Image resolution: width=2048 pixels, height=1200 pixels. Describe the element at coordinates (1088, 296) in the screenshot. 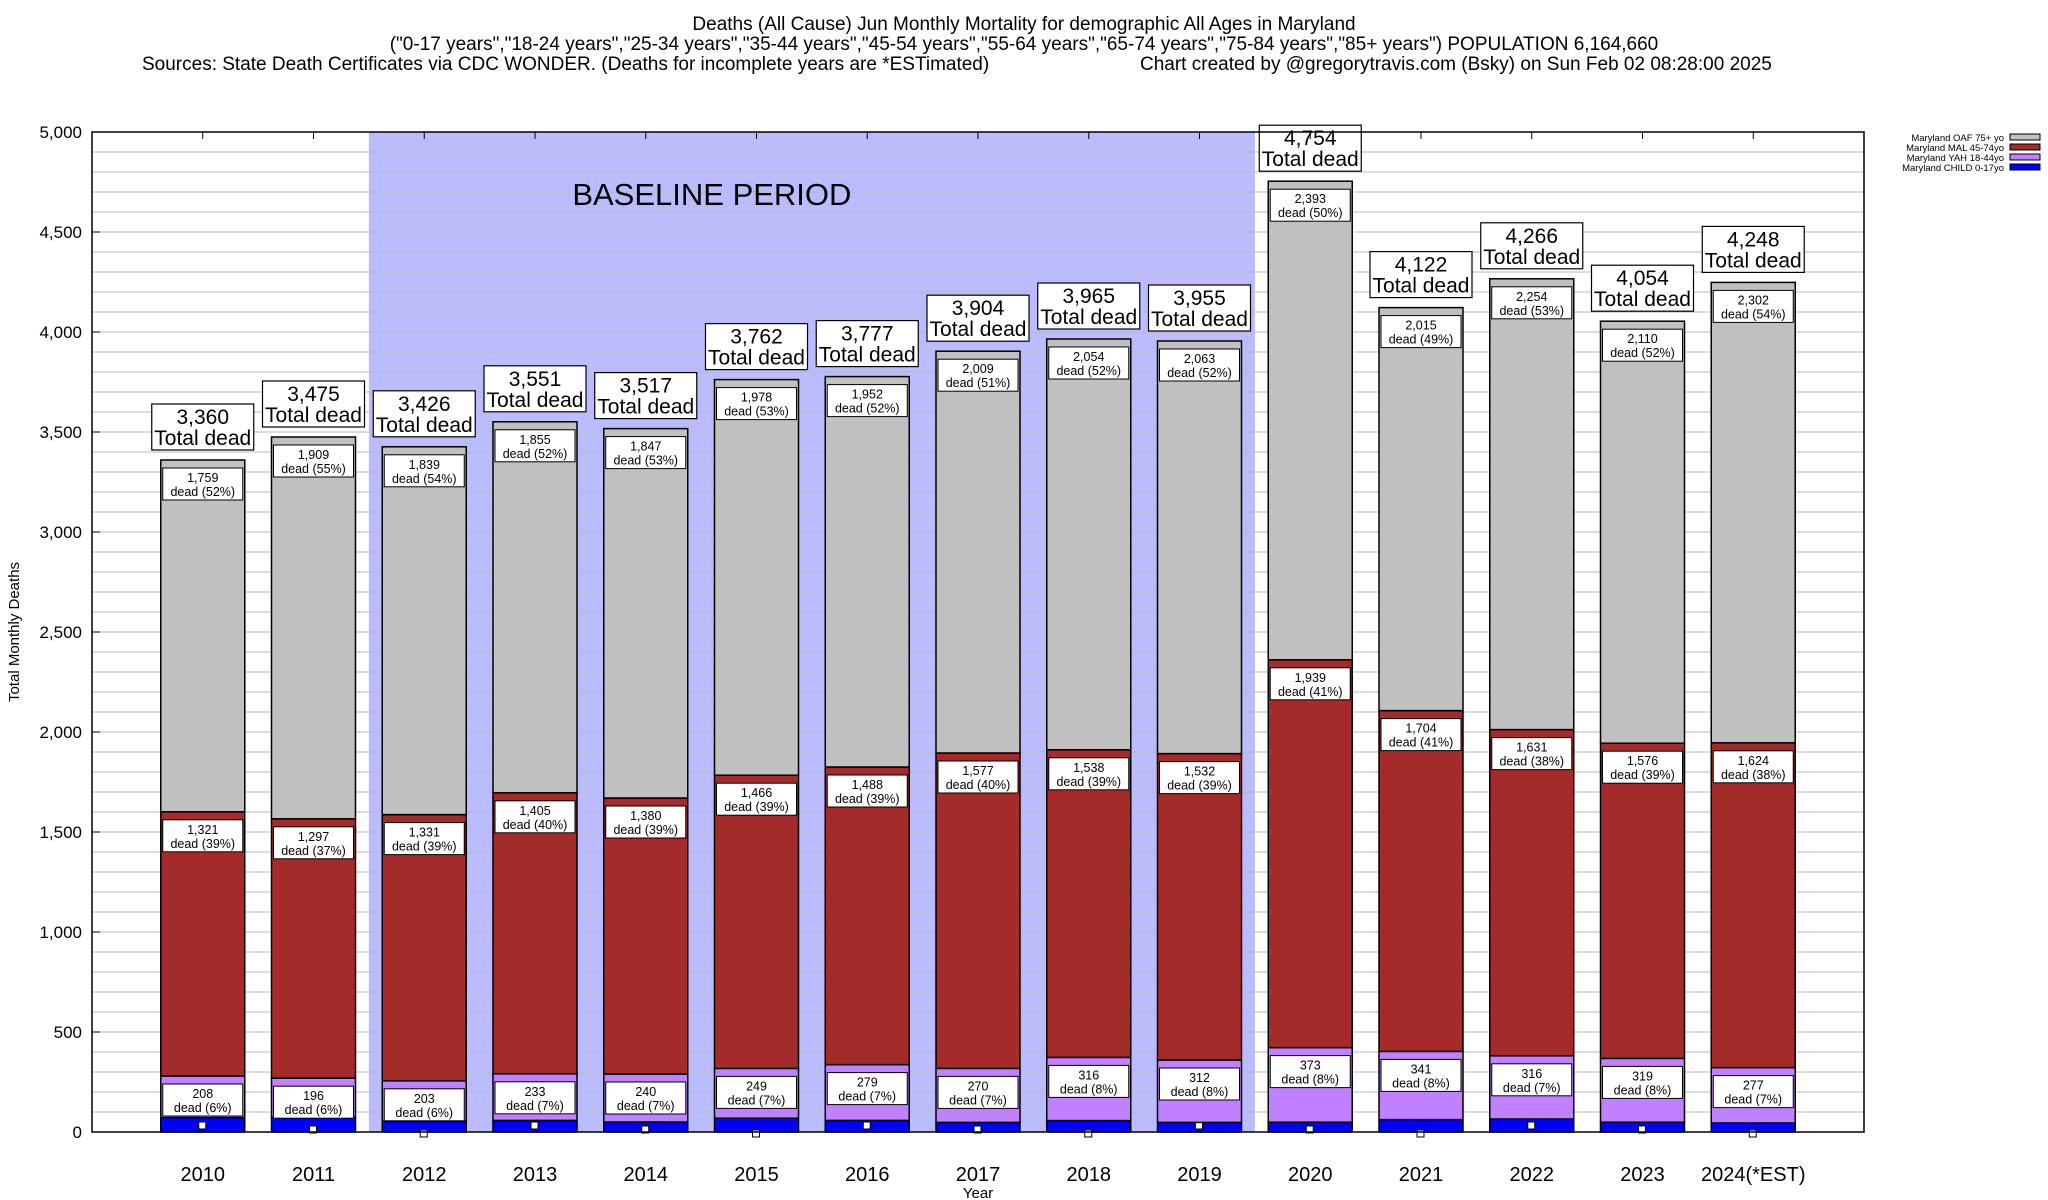

I see `total-label-value: 3,965` at that location.